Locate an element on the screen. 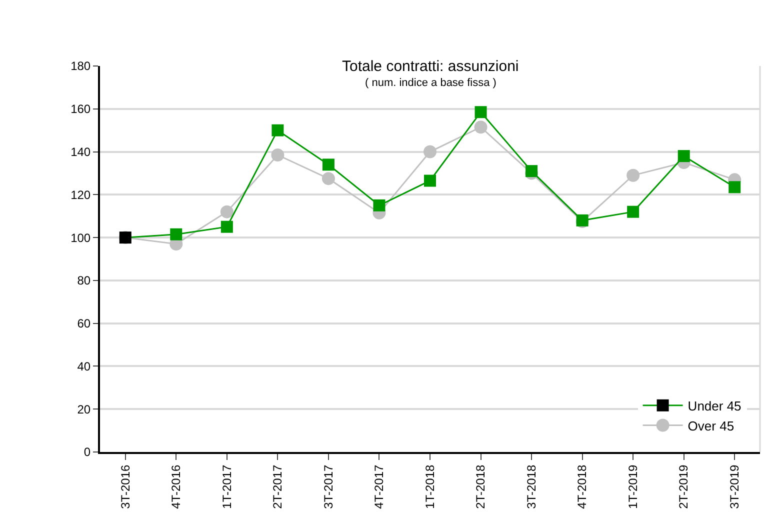 Image resolution: width=780 pixels, height=529 pixels. x-tick-label: 2T-2019 is located at coordinates (683, 486).